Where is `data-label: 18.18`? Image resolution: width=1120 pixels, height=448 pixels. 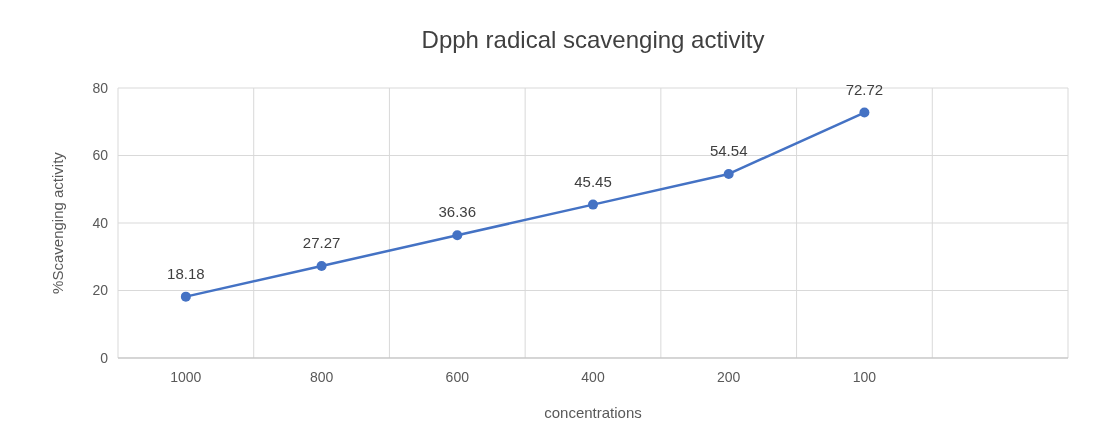
data-label: 18.18 is located at coordinates (186, 273).